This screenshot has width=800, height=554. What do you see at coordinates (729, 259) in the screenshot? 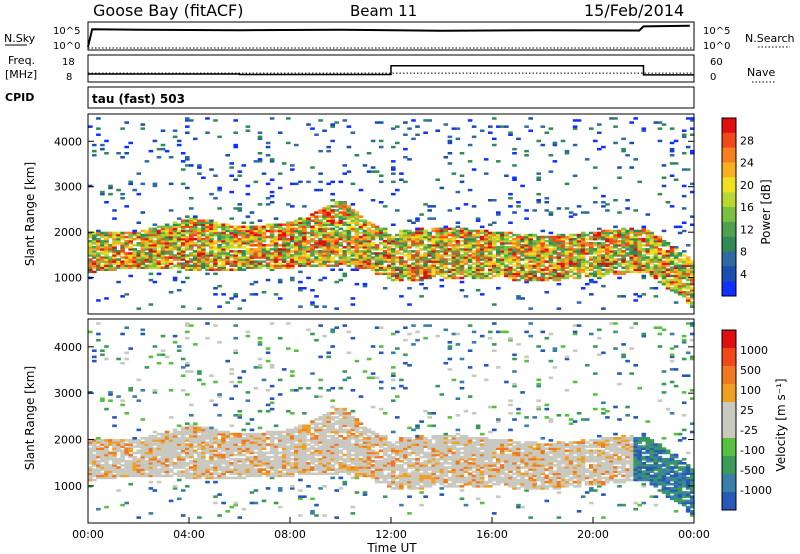
I see `power-colorbar-swatch` at bounding box center [729, 259].